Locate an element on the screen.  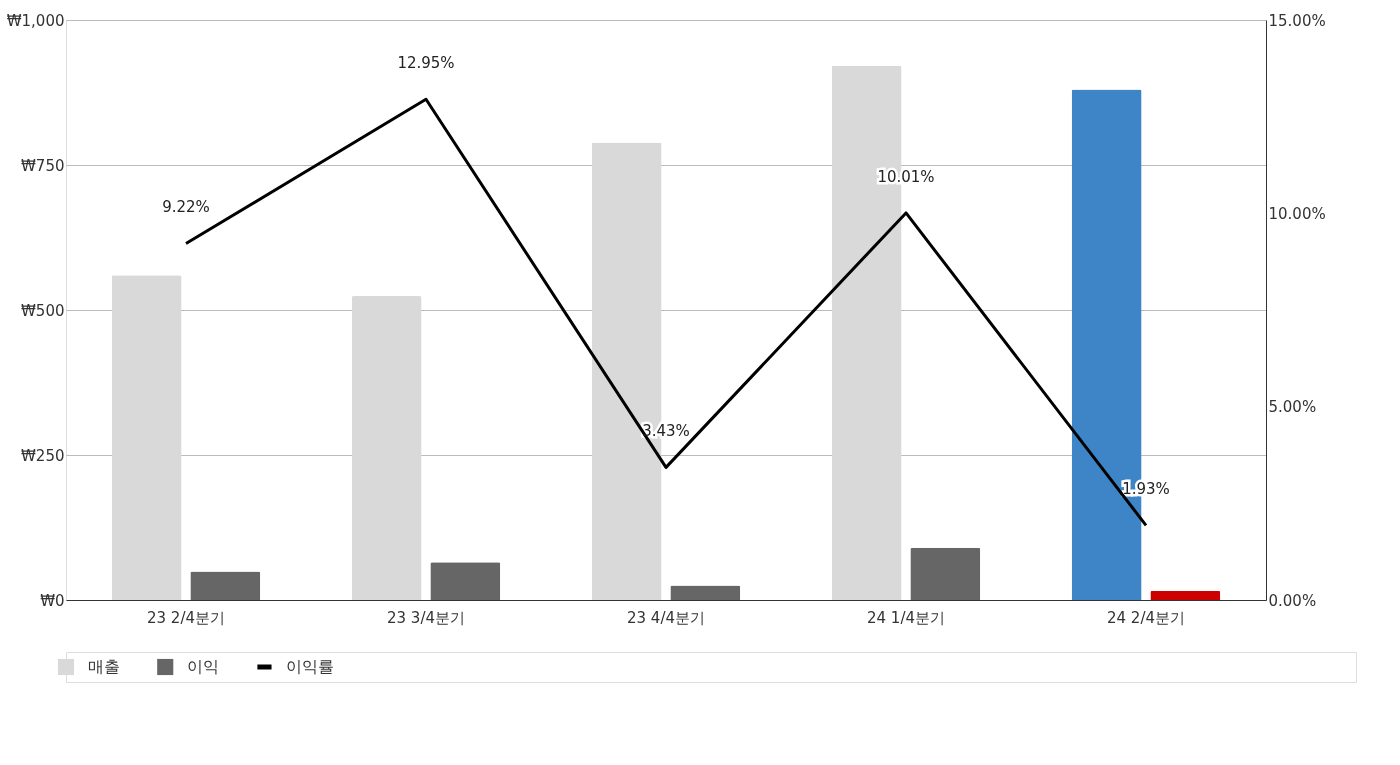
y-tick-label: ₩750 is located at coordinates (43, 165).